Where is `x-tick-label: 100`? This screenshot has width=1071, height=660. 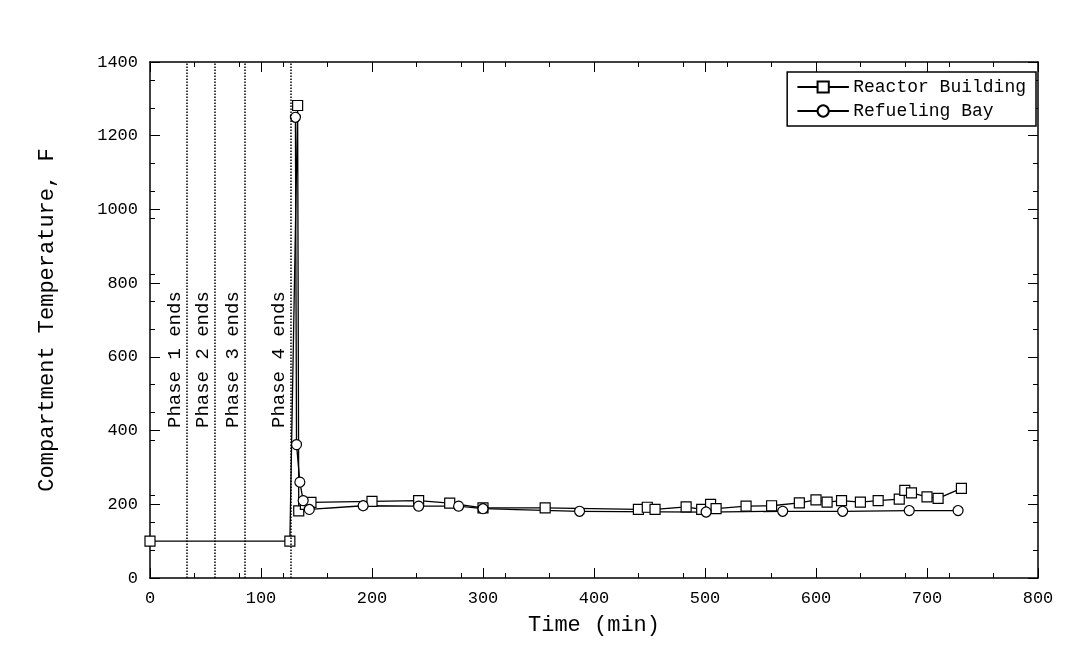
x-tick-label: 100 is located at coordinates (261, 598).